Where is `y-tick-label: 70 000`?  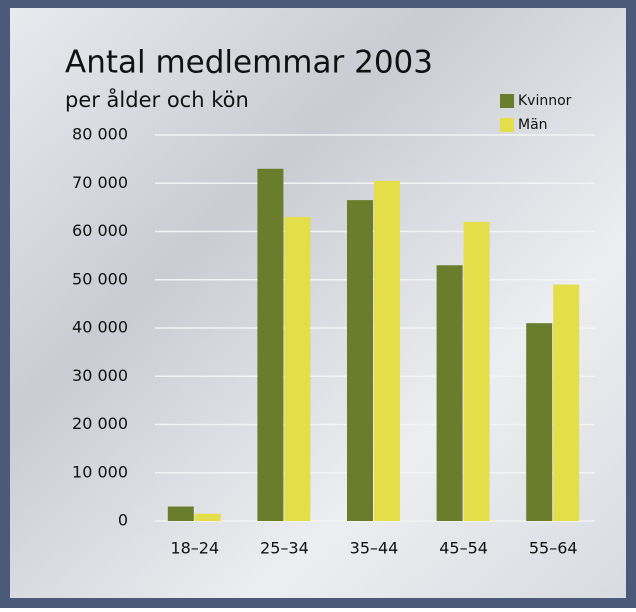 y-tick-label: 70 000 is located at coordinates (100, 182).